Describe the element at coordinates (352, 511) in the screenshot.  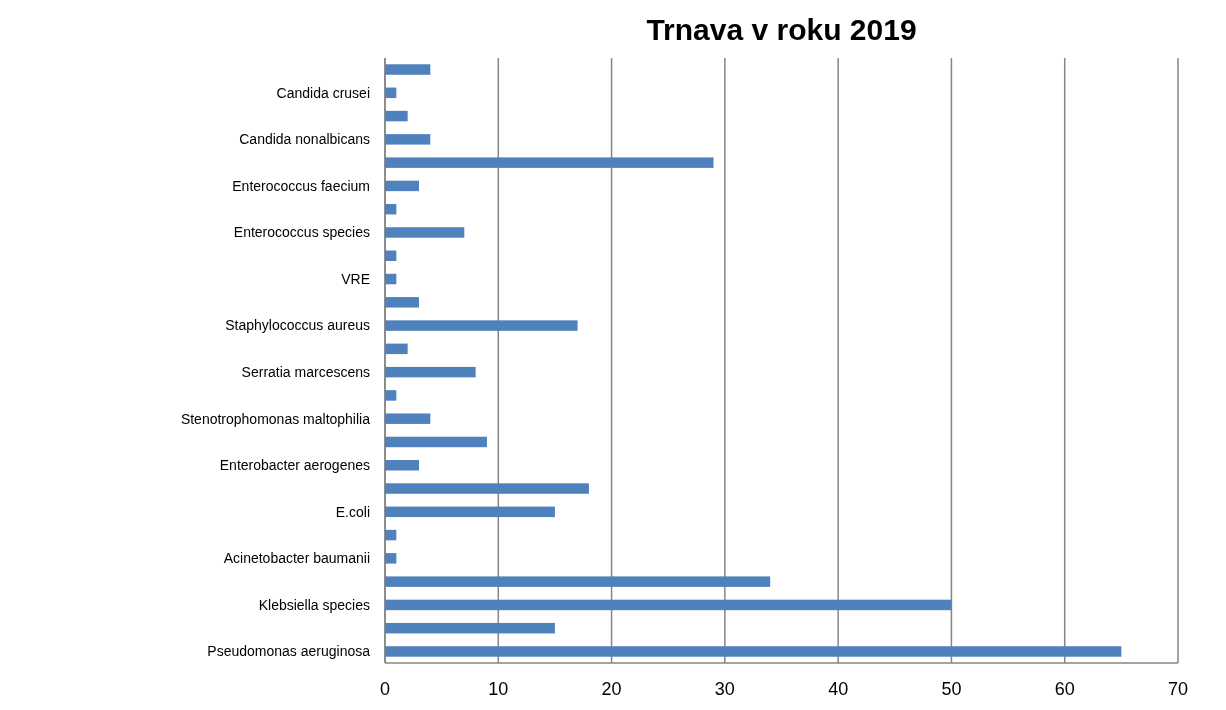
I see `y-tick-label: E.coli` at that location.